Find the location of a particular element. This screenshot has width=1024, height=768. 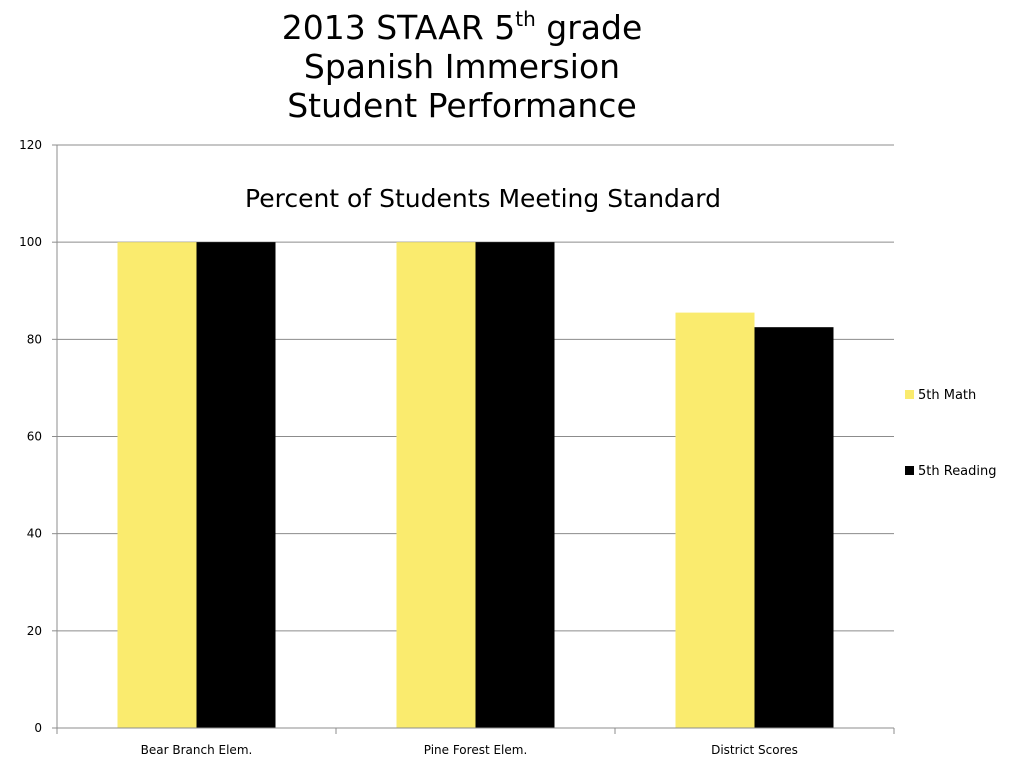

x-tick-label: District Scores is located at coordinates (754, 750).